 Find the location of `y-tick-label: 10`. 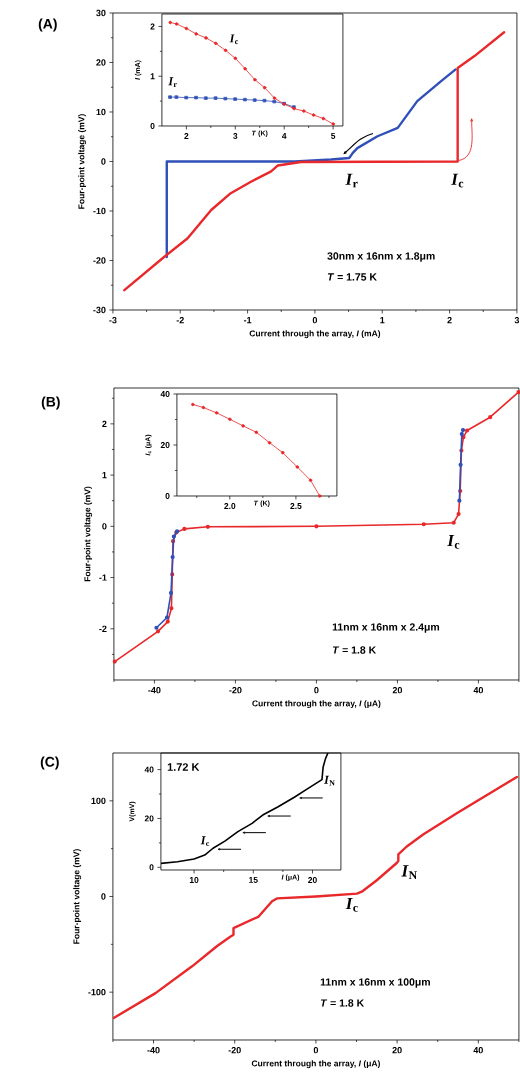

y-tick-label: 10 is located at coordinates (101, 112).